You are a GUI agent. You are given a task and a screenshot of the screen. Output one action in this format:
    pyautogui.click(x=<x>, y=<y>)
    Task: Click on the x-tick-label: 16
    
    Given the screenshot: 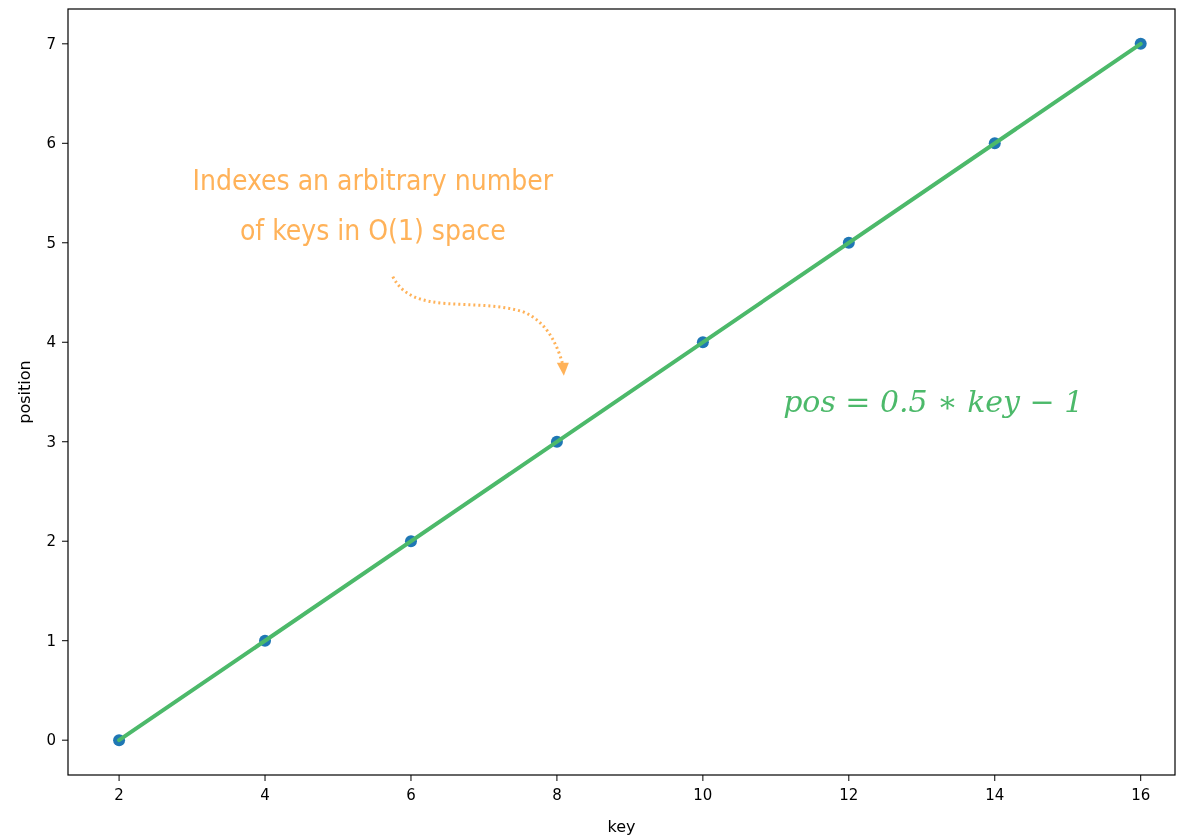 What is the action you would take?
    pyautogui.click(x=1141, y=795)
    